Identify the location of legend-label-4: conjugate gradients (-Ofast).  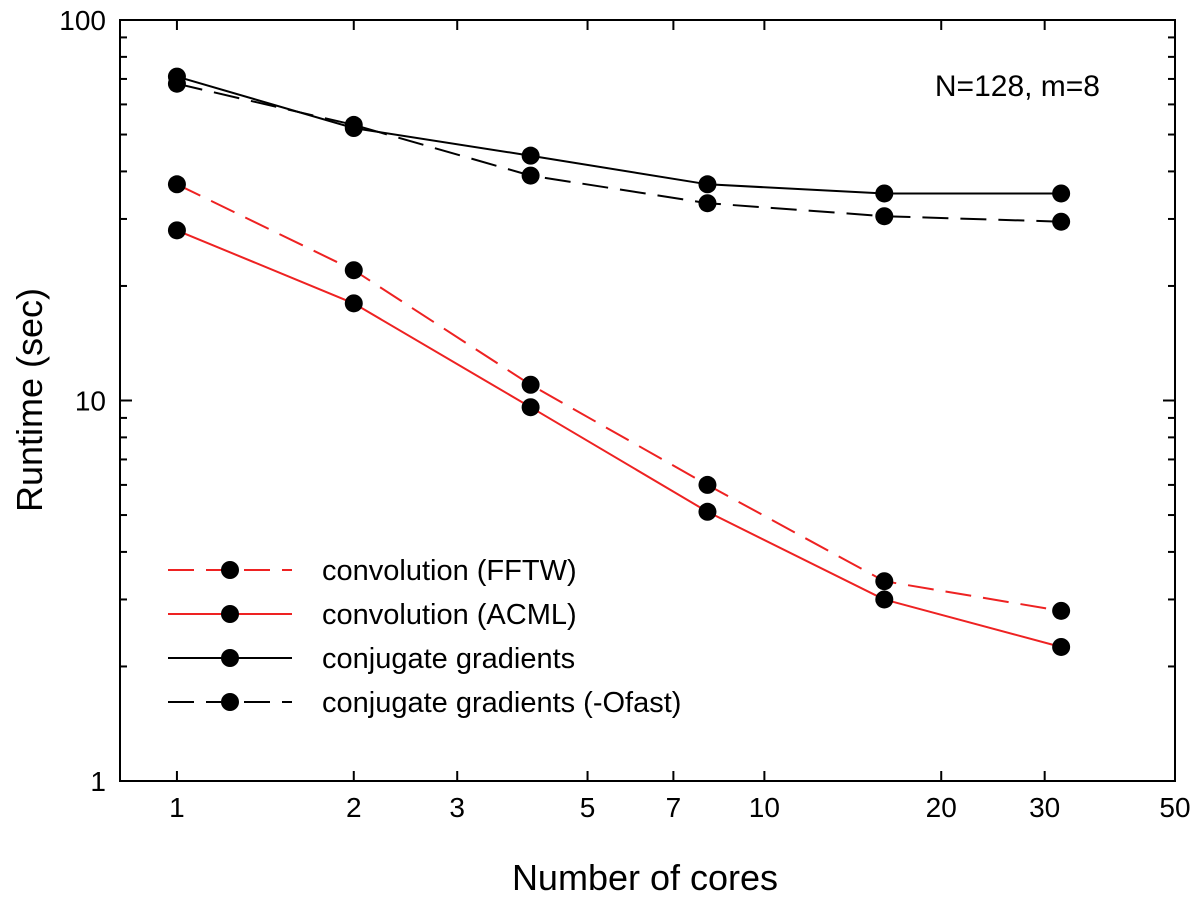
(501, 703).